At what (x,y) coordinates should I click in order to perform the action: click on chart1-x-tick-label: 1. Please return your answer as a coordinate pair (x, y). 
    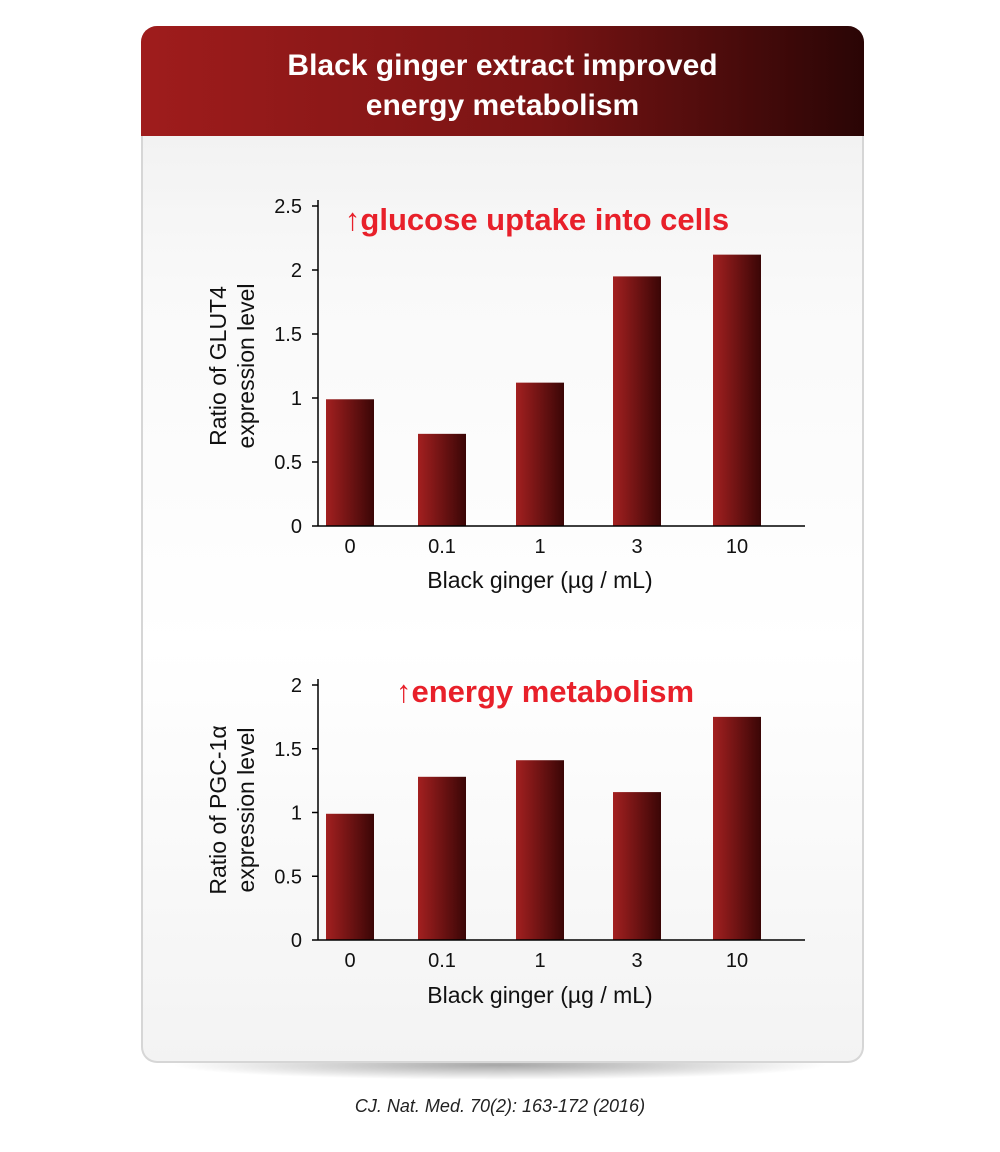
    Looking at the image, I should click on (539, 547).